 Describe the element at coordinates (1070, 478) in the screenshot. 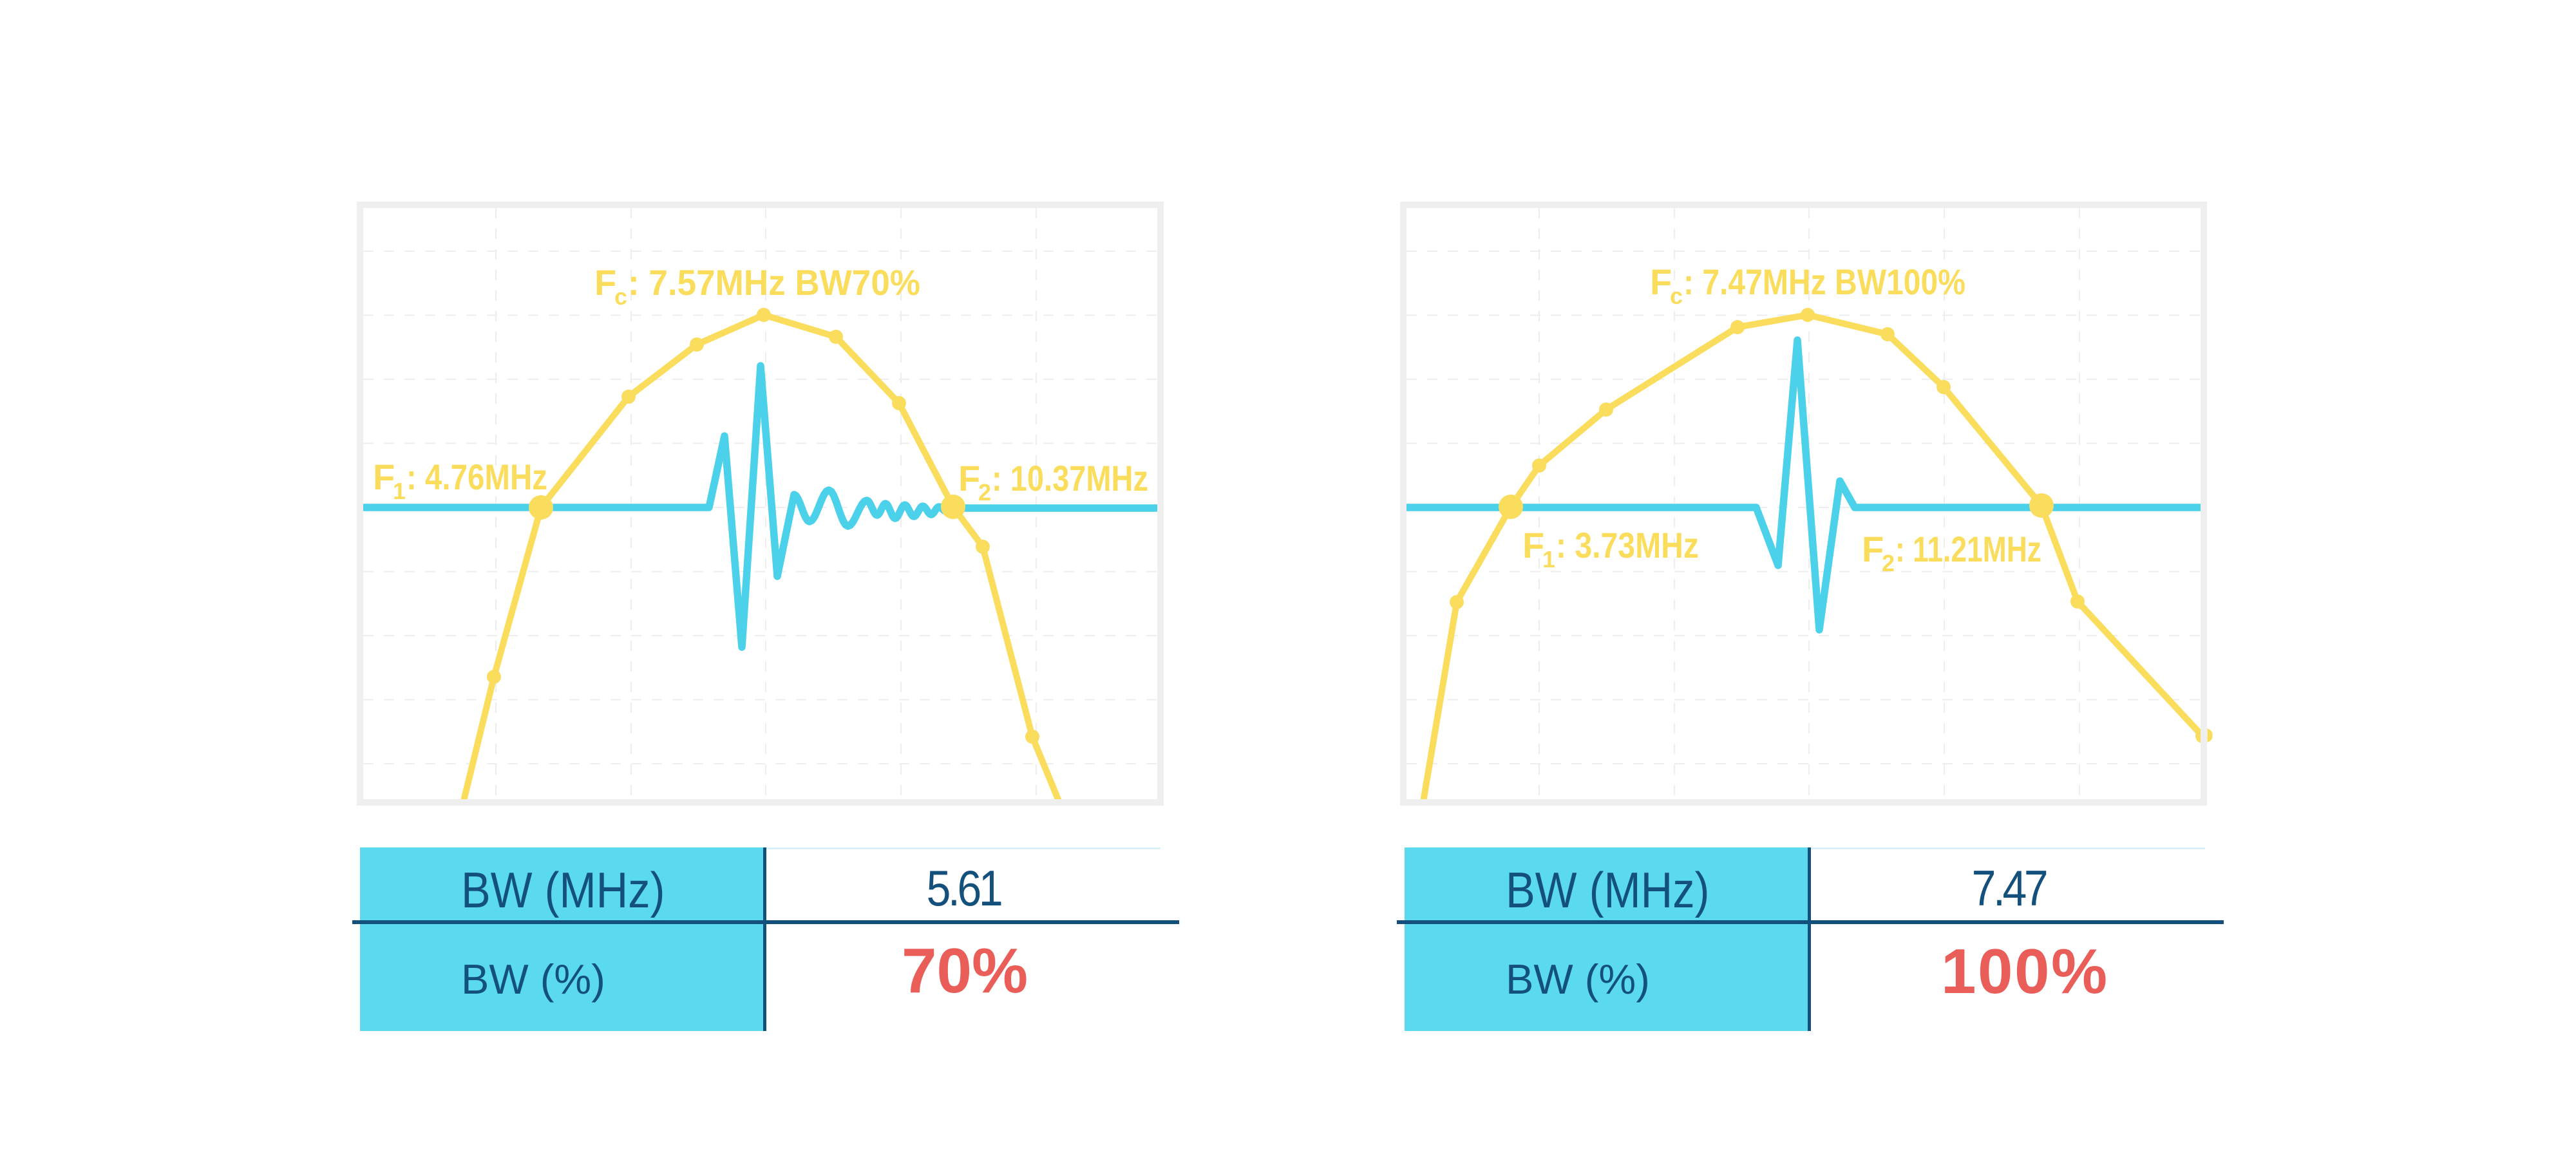

I see `svg-text:: 10.37MHz: : 10.37MHz` at that location.